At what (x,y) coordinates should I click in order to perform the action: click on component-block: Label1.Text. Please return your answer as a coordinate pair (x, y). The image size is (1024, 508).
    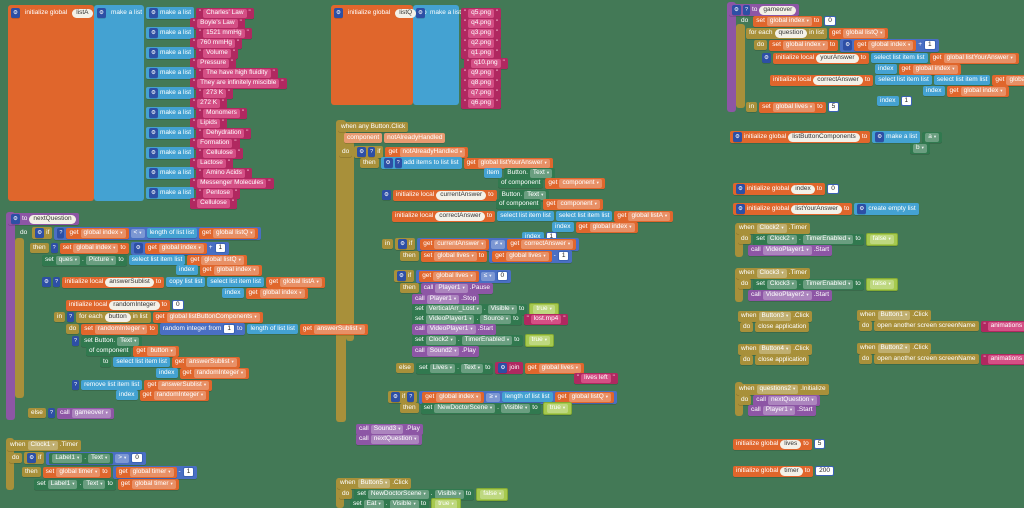
    Looking at the image, I should click on (81, 458).